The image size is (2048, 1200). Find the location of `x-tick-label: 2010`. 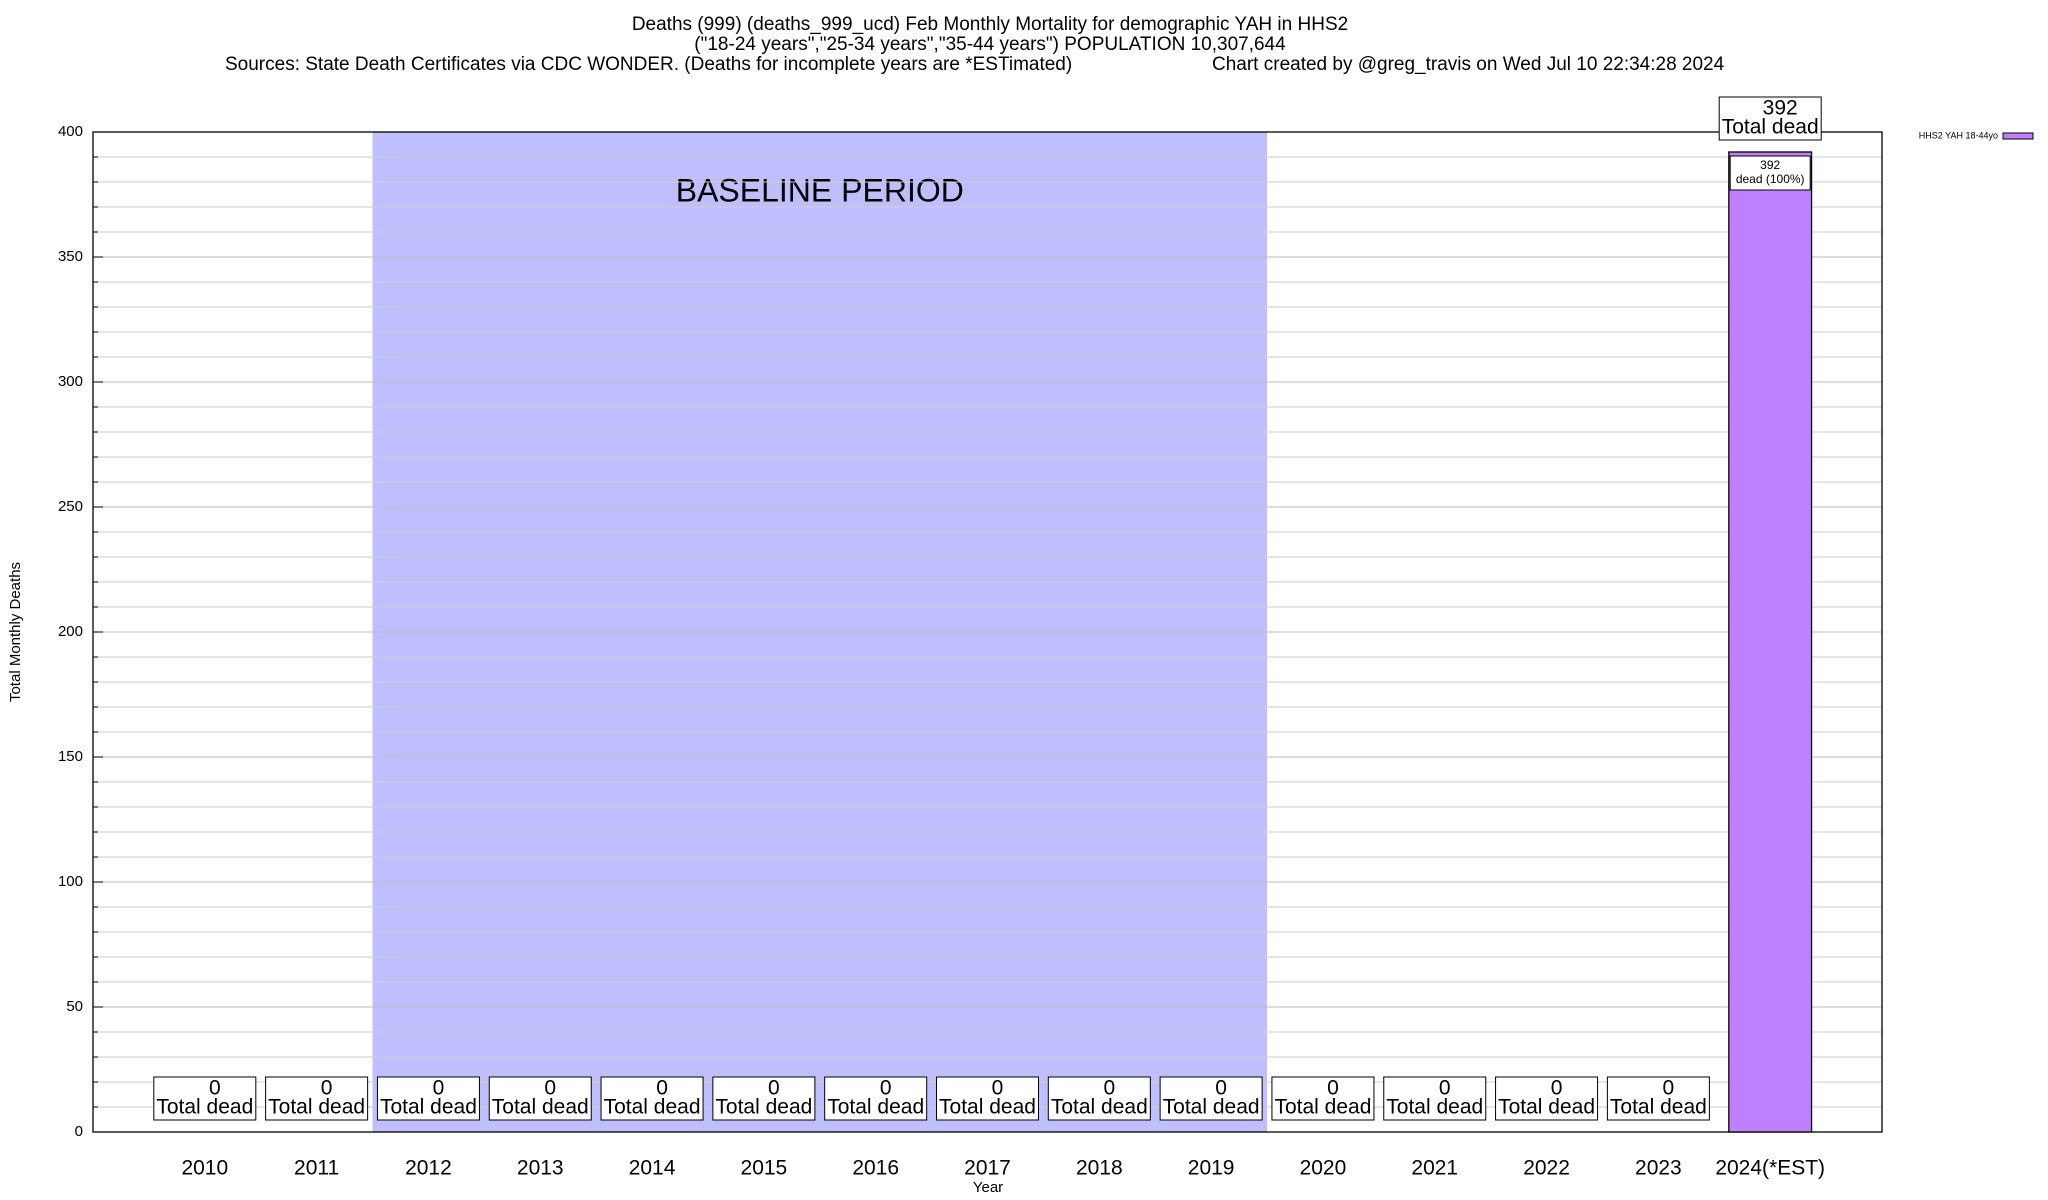

x-tick-label: 2010 is located at coordinates (204, 1168).